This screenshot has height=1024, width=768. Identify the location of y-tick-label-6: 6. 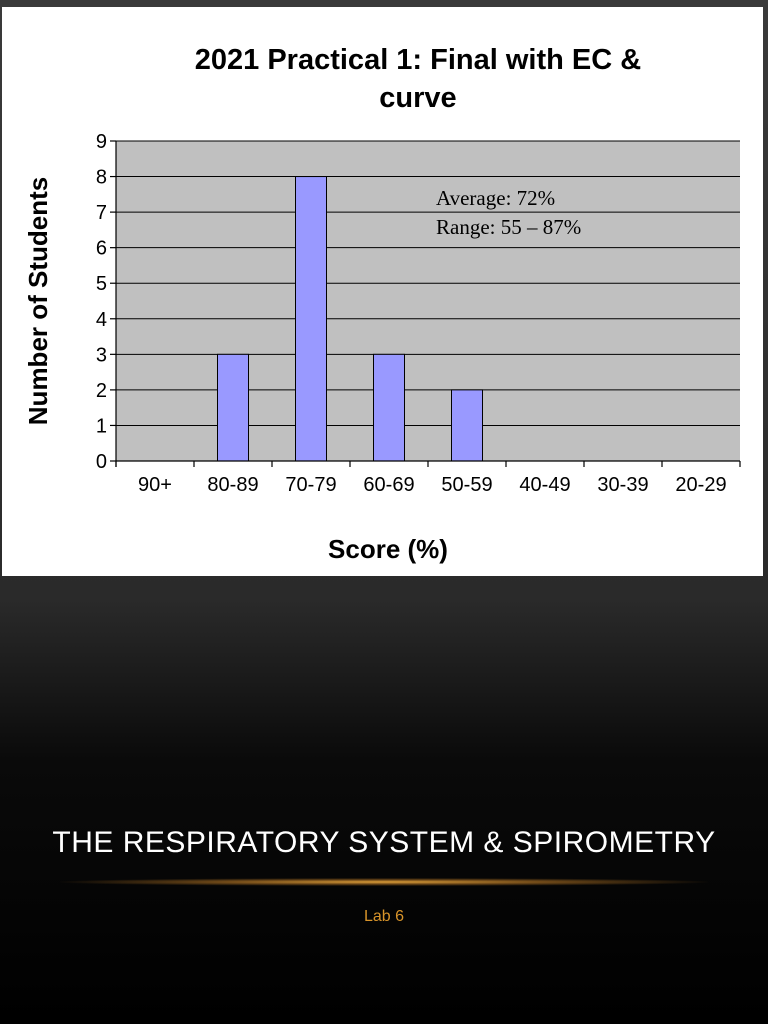
(101, 249).